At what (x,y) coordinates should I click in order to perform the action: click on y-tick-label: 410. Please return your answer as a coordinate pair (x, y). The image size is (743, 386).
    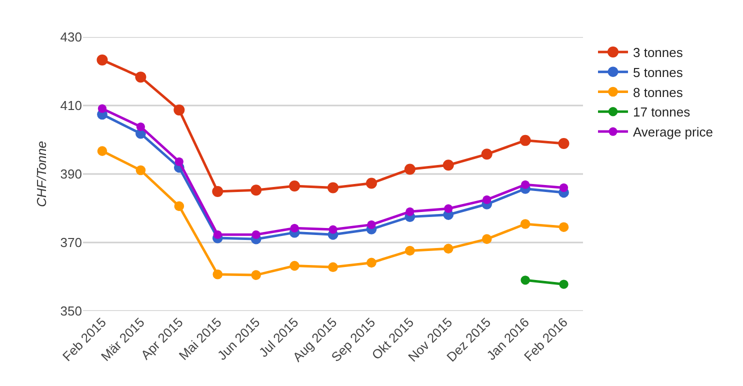
    Looking at the image, I should click on (71, 106).